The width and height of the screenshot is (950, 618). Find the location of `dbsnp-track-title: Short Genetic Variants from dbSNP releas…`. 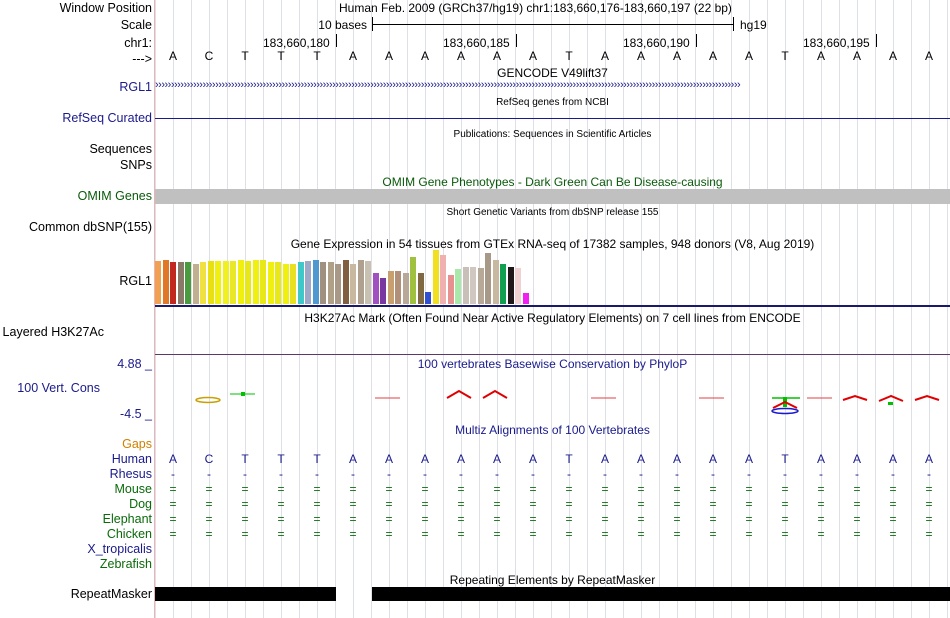

dbsnp-track-title: Short Genetic Variants from dbSNP releas… is located at coordinates (552, 212).